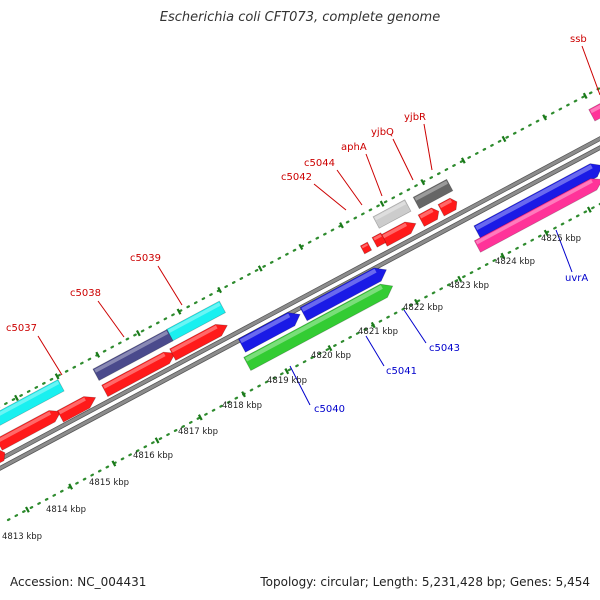 The image size is (600, 600). I want to click on gene-label-c5043-leader, so click(415, 326).